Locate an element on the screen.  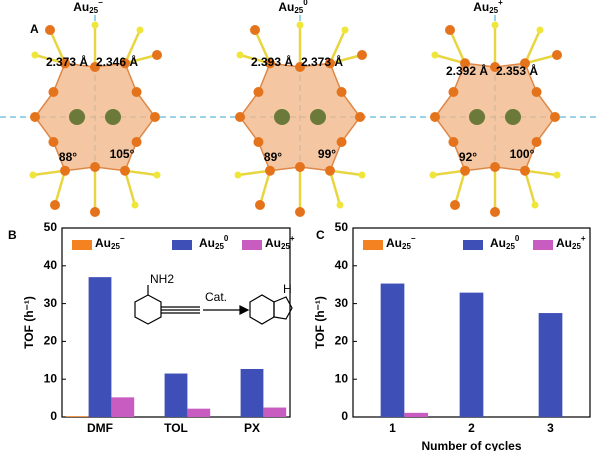
x-tick-label: PX is located at coordinates (252, 428).